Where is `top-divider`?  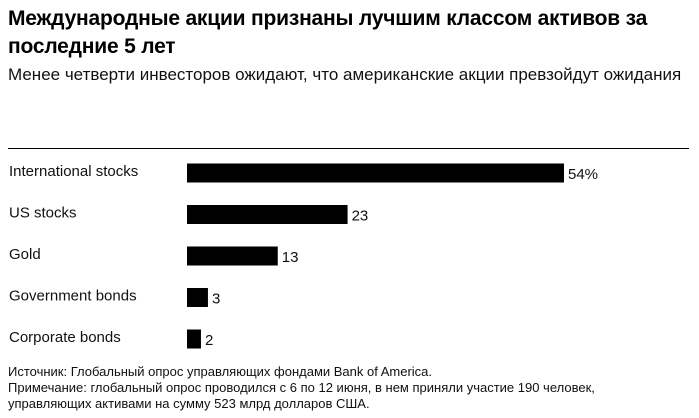
top-divider is located at coordinates (348, 148).